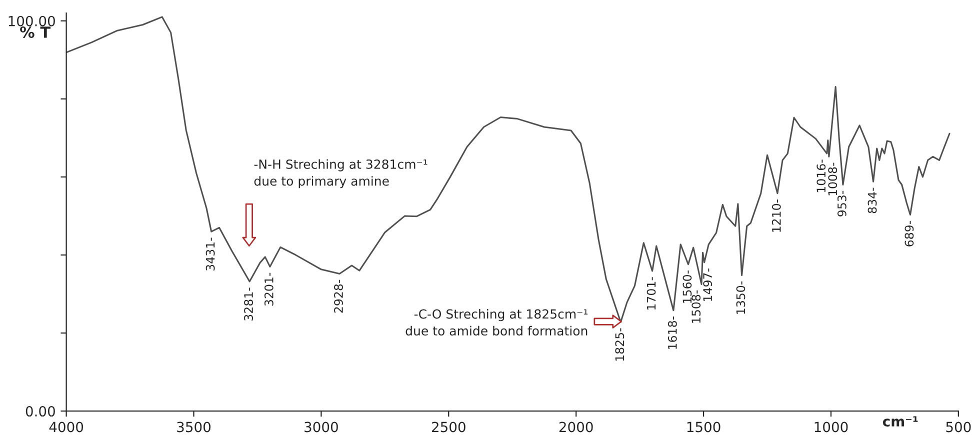 This screenshot has height=435, width=975. What do you see at coordinates (741, 297) in the screenshot?
I see `annotation: 1350-` at bounding box center [741, 297].